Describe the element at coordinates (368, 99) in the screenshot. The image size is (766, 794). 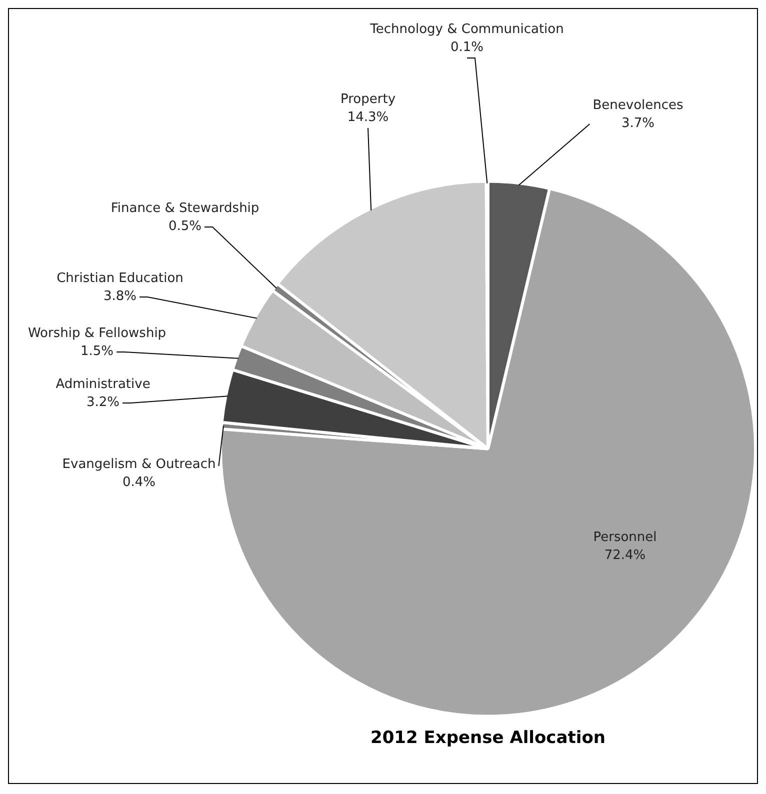
I see `slice-label: Property` at that location.